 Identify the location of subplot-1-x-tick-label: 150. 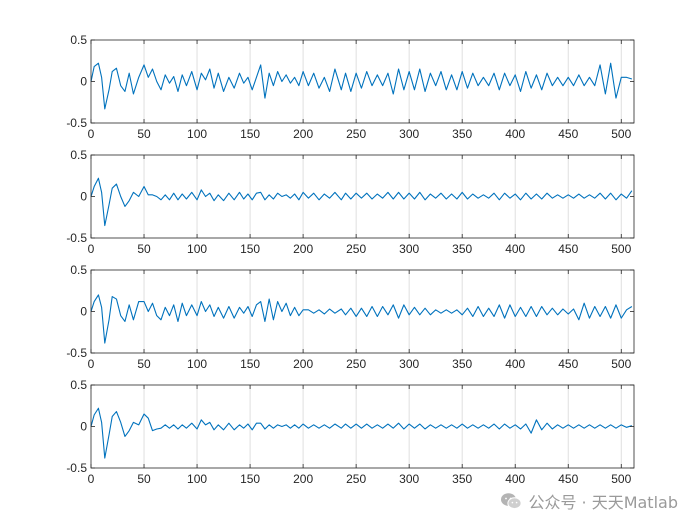
(250, 134).